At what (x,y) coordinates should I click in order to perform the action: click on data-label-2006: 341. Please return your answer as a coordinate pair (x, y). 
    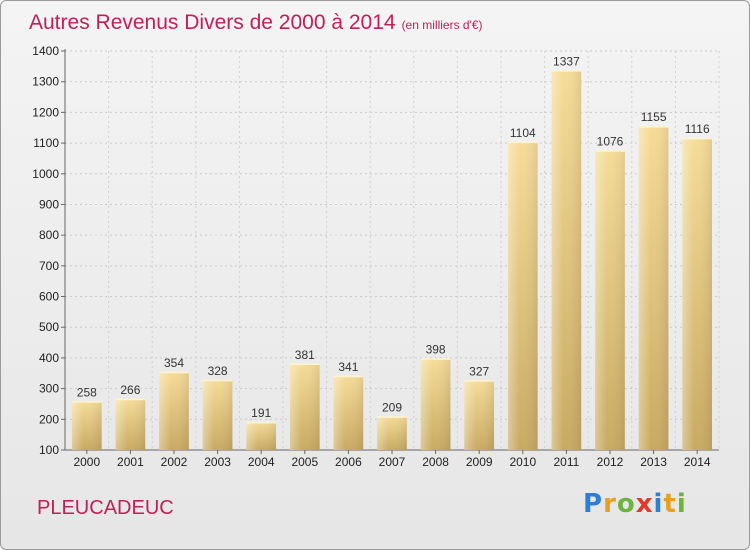
    Looking at the image, I should click on (348, 367).